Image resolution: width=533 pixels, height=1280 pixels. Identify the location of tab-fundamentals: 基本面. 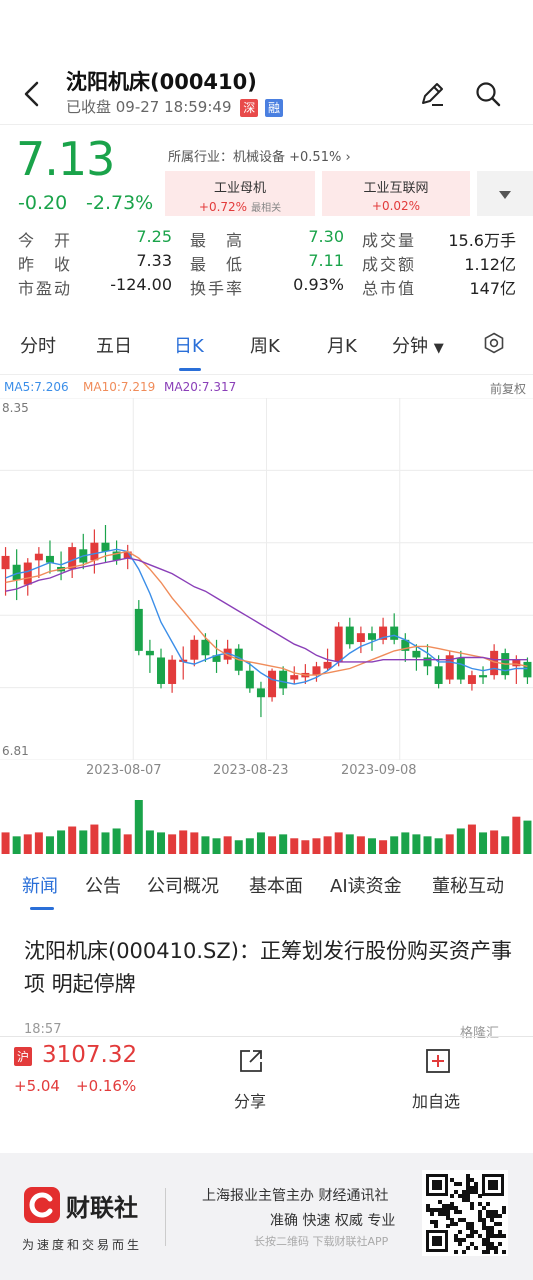
(276, 886).